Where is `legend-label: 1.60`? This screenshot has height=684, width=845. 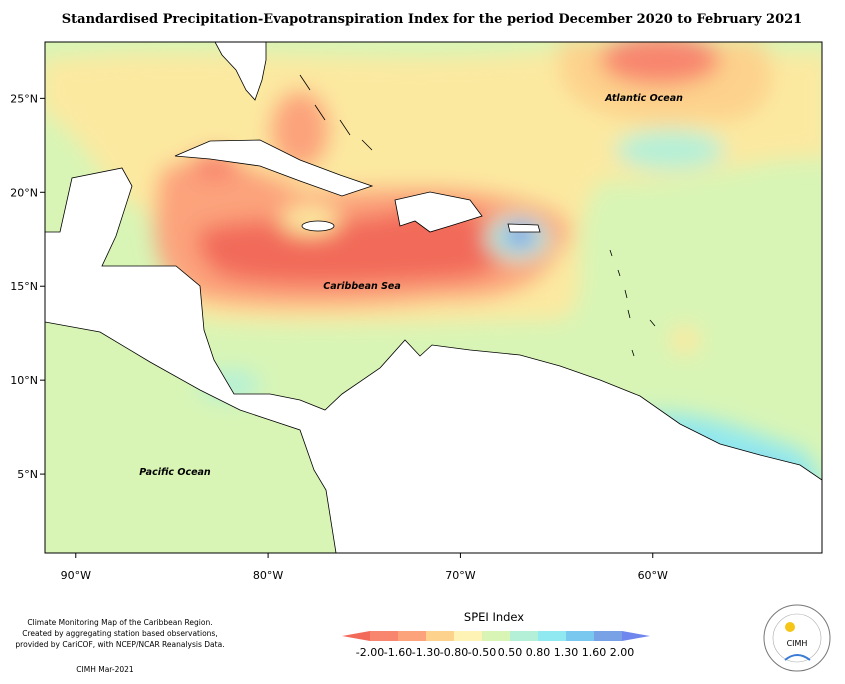
legend-label: 1.60 is located at coordinates (594, 652).